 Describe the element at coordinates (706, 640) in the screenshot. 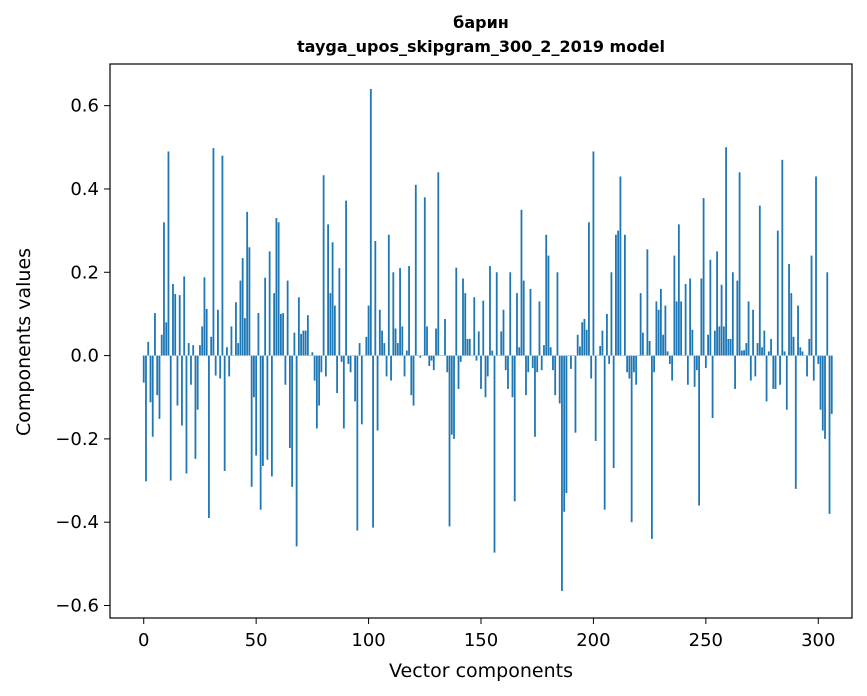

I see `x-tick-label: 250` at that location.